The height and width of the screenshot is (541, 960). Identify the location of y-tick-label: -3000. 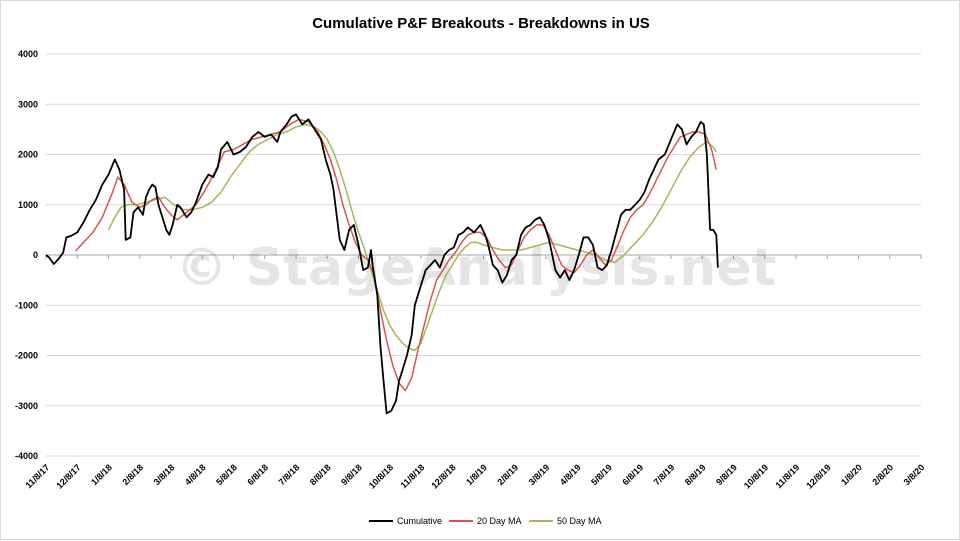
(26, 406).